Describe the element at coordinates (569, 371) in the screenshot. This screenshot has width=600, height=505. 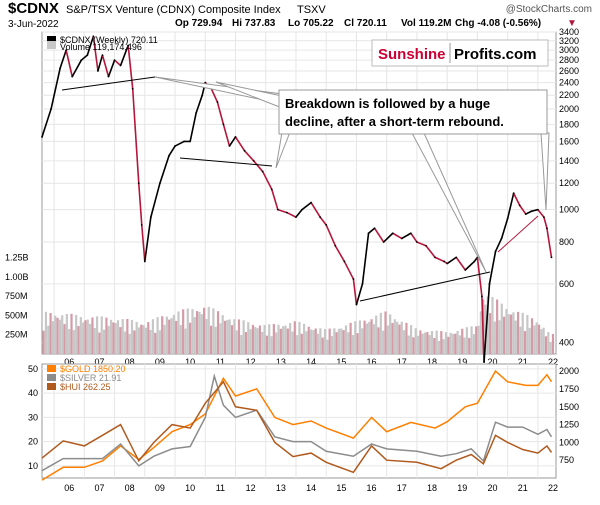
I see `lower-right-tick-5: 2000` at that location.